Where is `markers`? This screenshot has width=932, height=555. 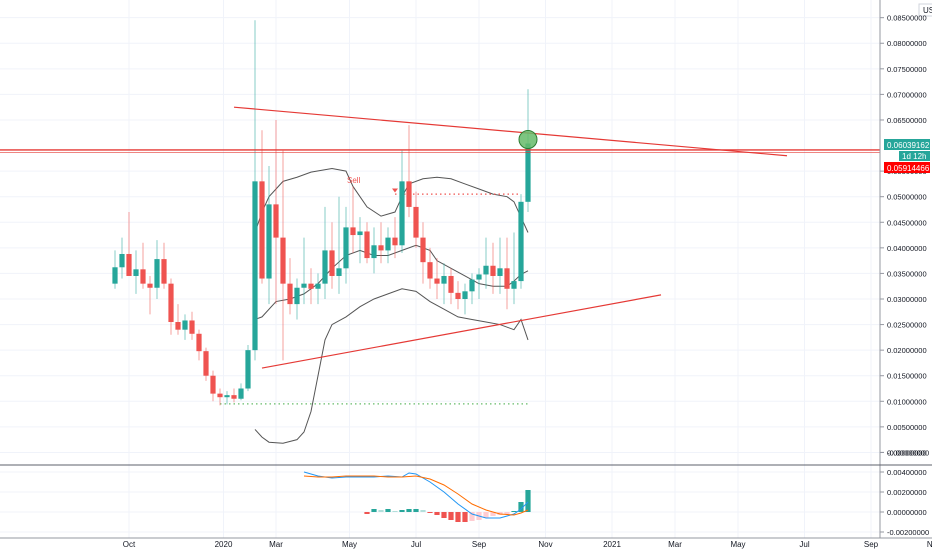
markers is located at coordinates (465, 161).